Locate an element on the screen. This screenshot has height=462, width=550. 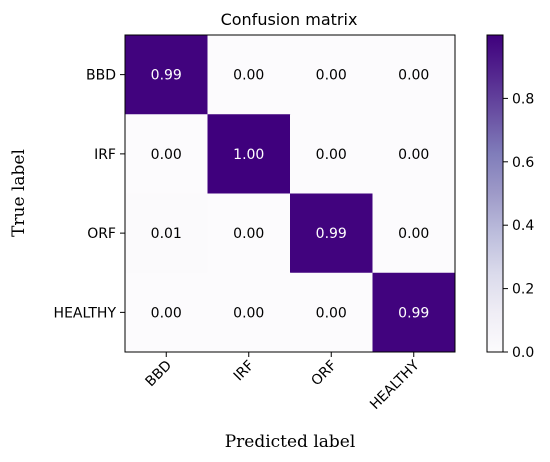
colorbar is located at coordinates (495, 193).